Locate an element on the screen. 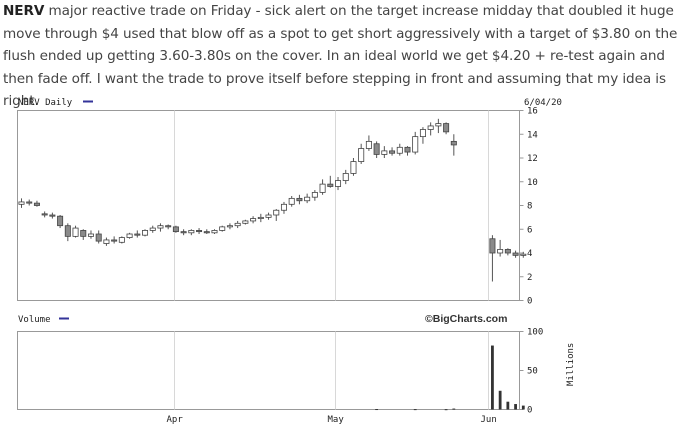 The image size is (698, 439). x-axis-month-label: Apr is located at coordinates (175, 419).